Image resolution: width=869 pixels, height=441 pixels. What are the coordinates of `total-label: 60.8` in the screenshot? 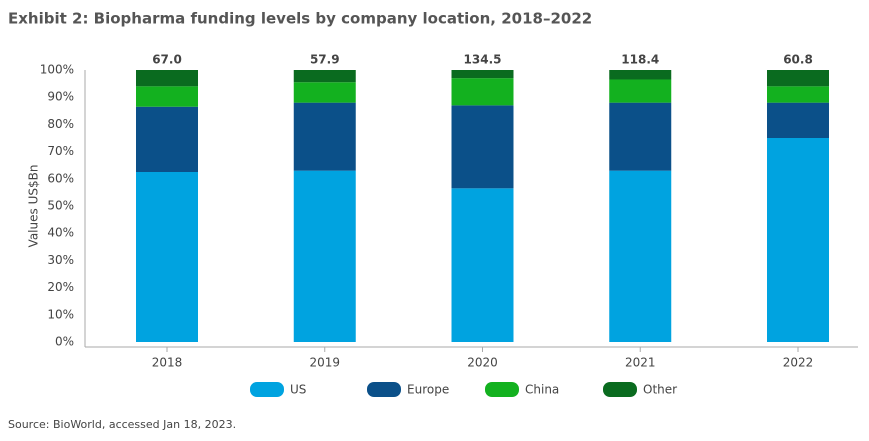 It's located at (798, 60).